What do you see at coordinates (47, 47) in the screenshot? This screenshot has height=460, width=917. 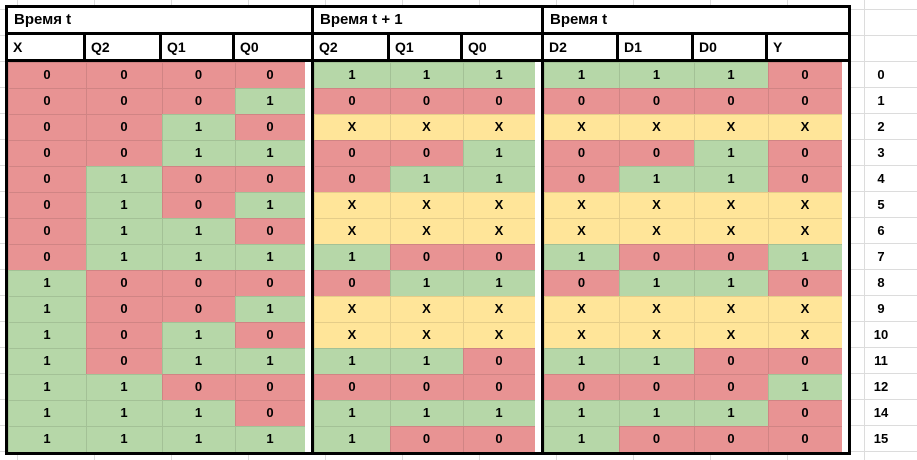 I see `column-header-x: X` at bounding box center [47, 47].